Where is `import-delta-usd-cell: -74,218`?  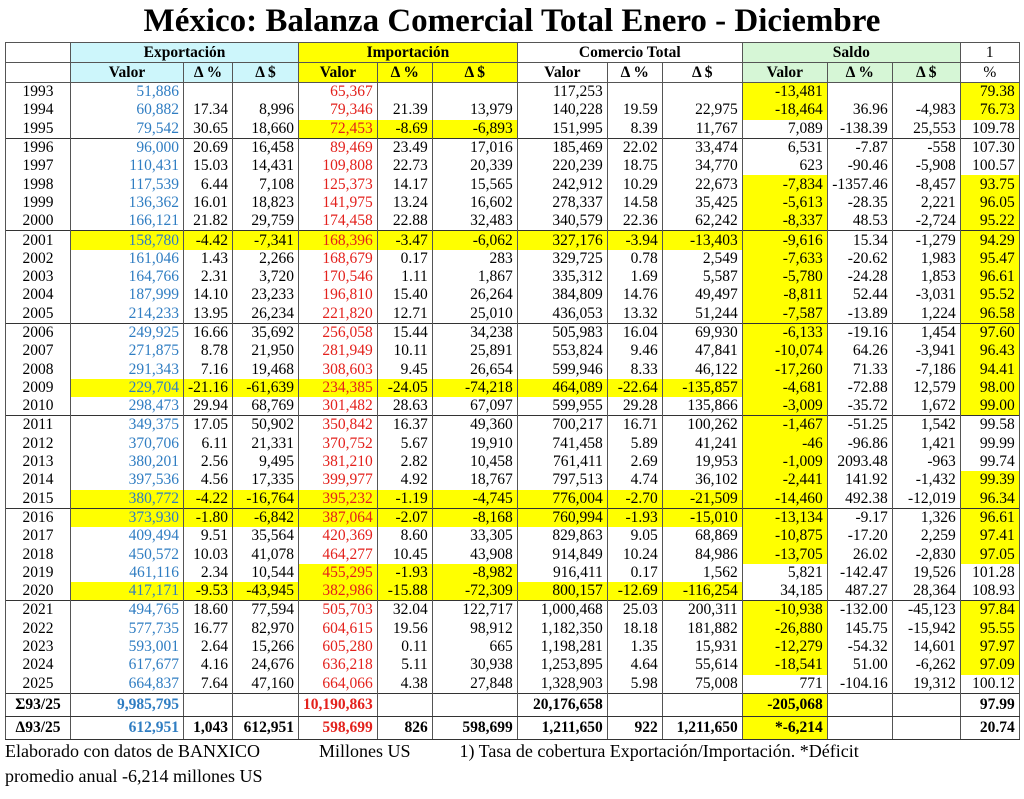
import-delta-usd-cell: -74,218 is located at coordinates (474, 388).